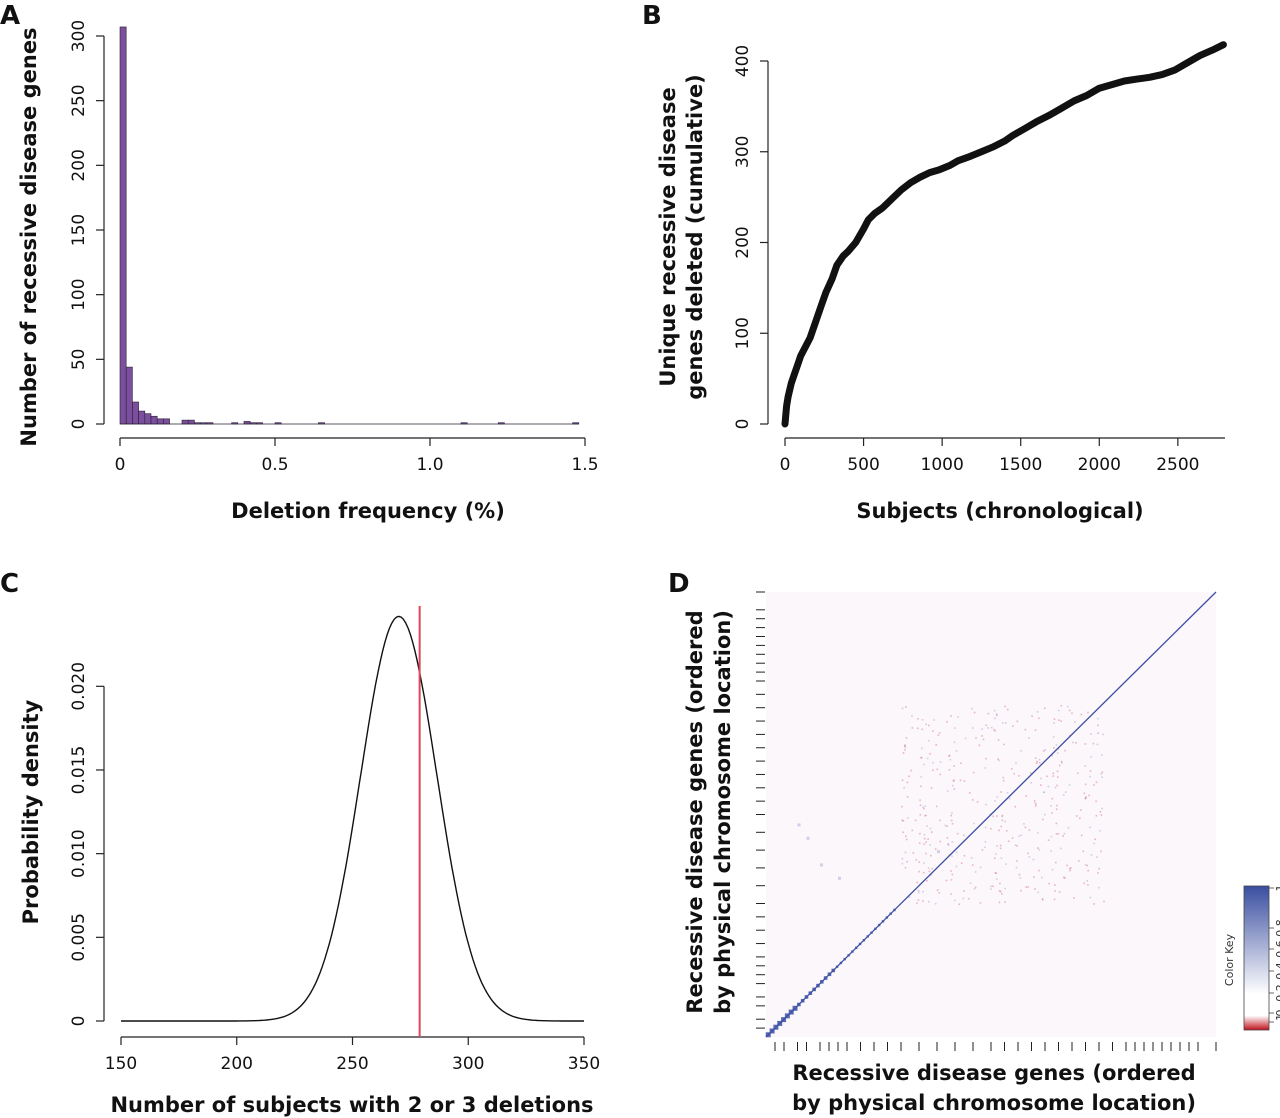  I want to click on panel-c-letter: C, so click(9, 584).